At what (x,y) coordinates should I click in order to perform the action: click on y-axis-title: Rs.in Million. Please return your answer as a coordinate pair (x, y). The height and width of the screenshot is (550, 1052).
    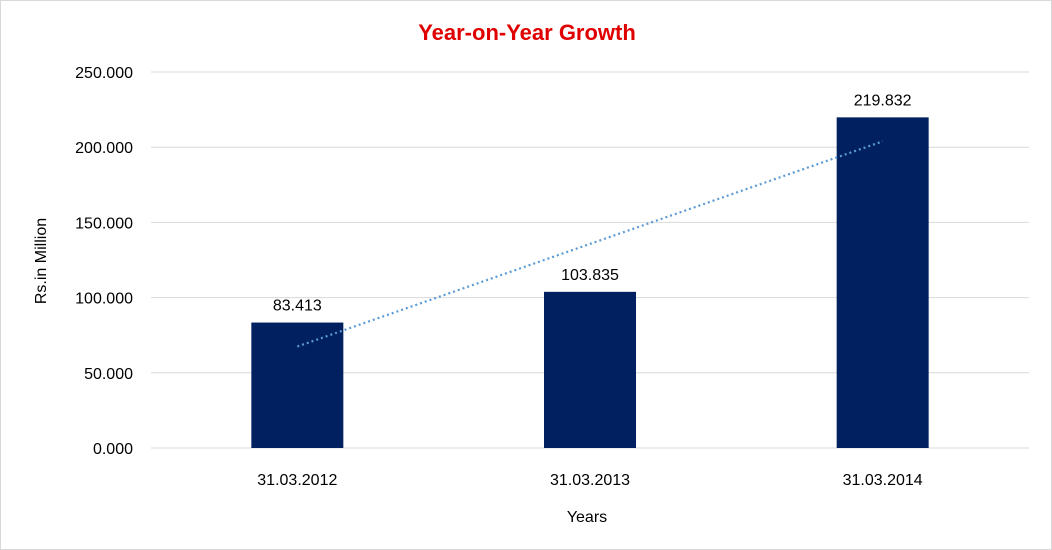
    Looking at the image, I should click on (41, 261).